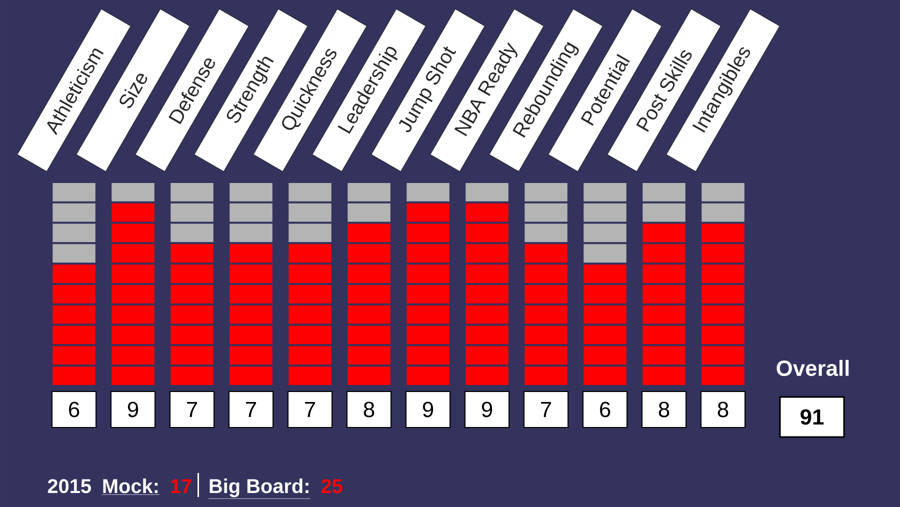 This screenshot has width=900, height=507. I want to click on text: 25, so click(331, 486).